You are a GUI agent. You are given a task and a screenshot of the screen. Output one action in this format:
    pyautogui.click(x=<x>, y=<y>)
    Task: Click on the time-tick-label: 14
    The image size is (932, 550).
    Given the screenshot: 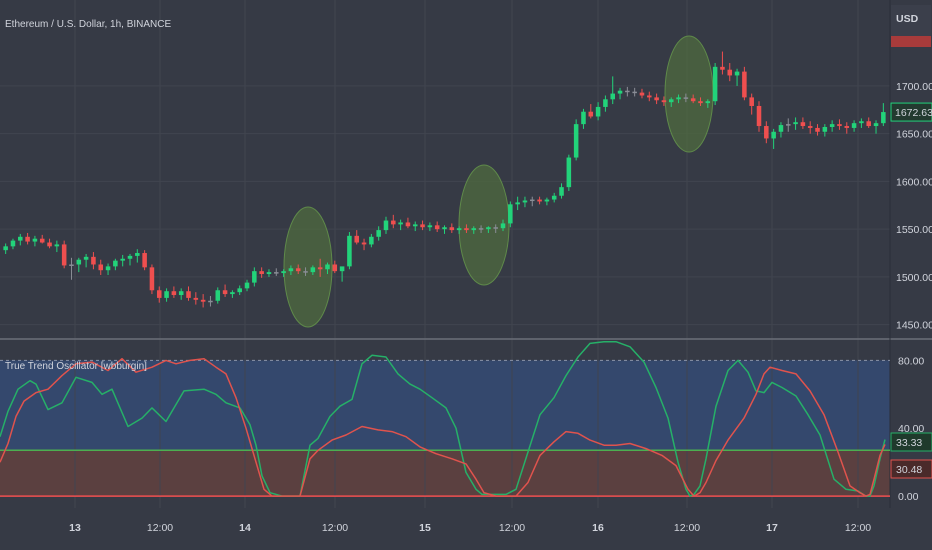 What is the action you would take?
    pyautogui.click(x=245, y=528)
    